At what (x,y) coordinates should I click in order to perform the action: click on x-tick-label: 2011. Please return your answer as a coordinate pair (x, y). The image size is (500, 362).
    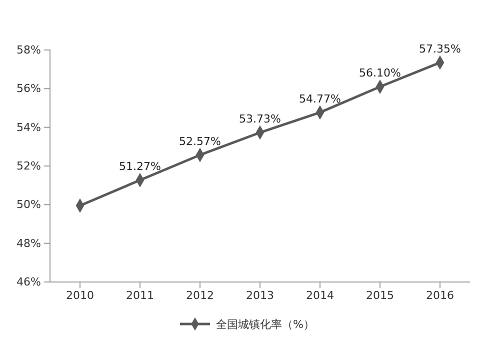
    Looking at the image, I should click on (140, 295).